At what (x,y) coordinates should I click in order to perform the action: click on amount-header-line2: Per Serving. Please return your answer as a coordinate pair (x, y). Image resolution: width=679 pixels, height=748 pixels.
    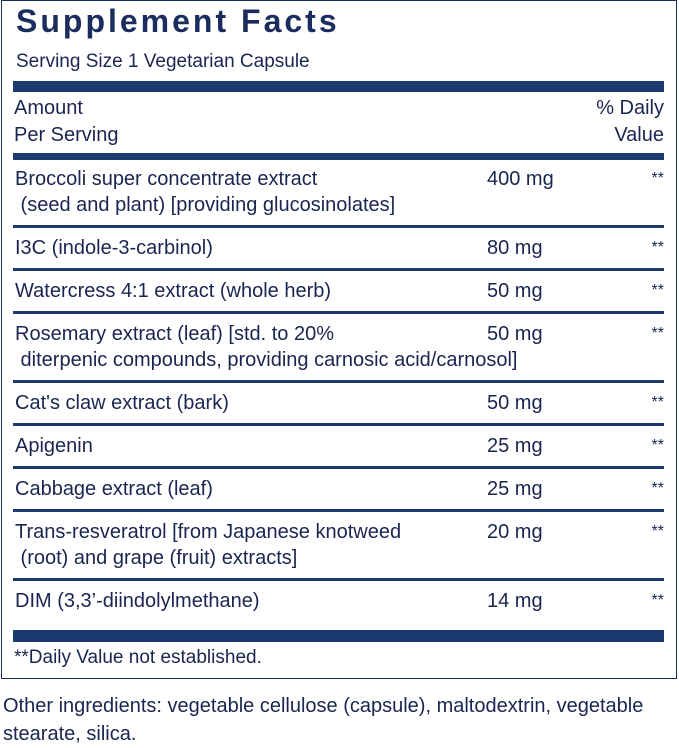
    Looking at the image, I should click on (66, 135).